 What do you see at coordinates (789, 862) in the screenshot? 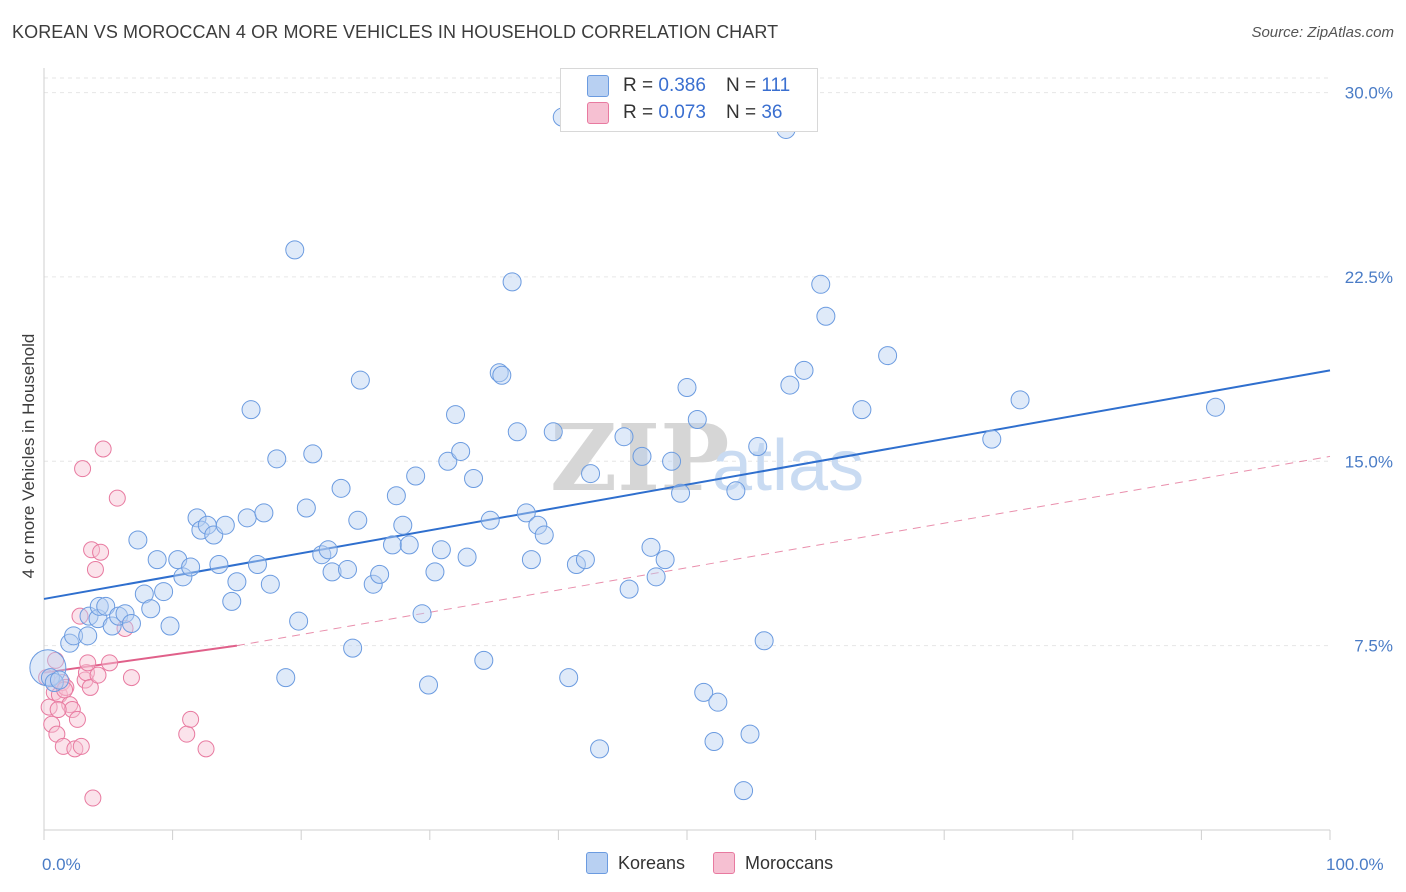
I see `bottom-legend-label-moroccan: Moroccans` at bounding box center [789, 862].